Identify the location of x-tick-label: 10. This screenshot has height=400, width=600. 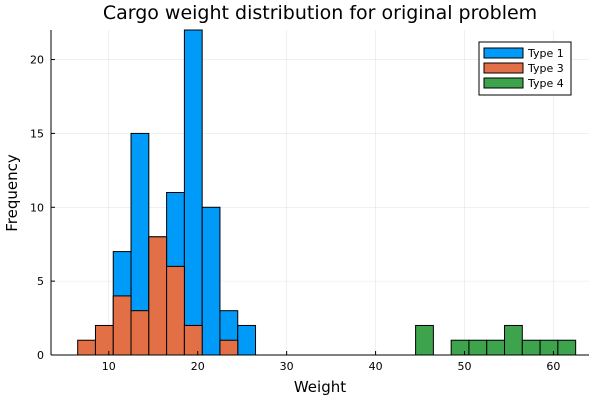
(109, 366).